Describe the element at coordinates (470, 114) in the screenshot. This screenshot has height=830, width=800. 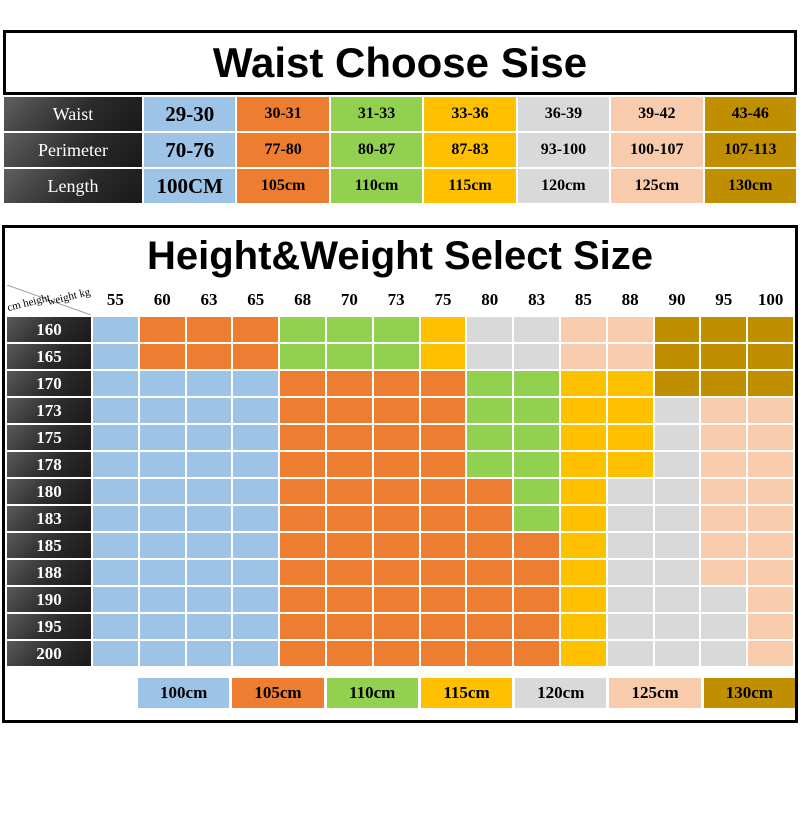
I see `waist-value-cell: 33-36` at that location.